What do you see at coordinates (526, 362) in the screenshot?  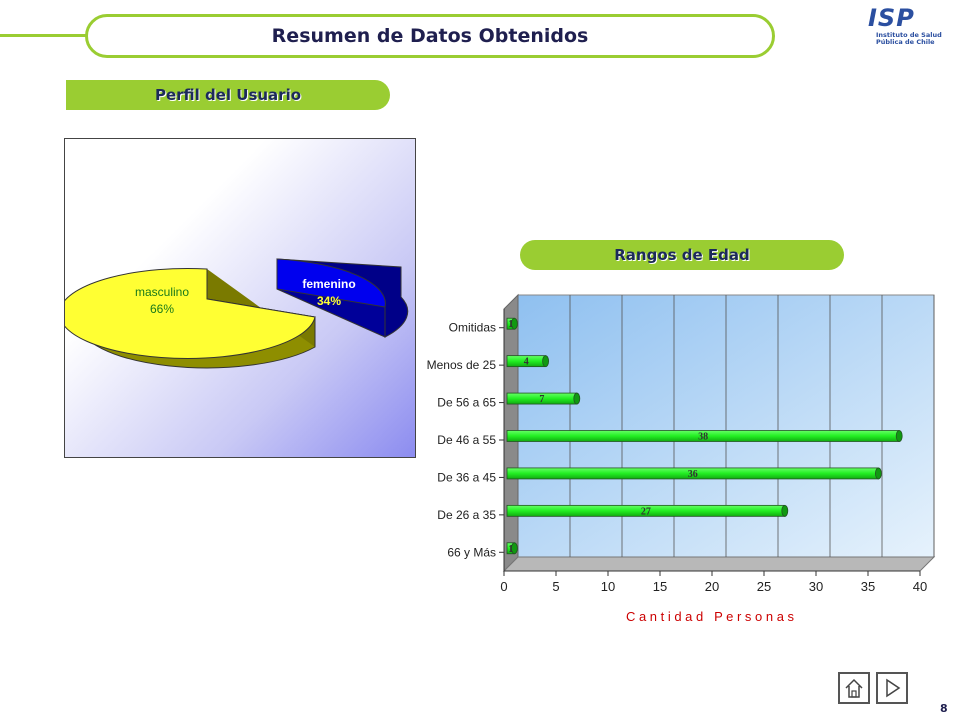 I see `bar-data-label: 4` at bounding box center [526, 362].